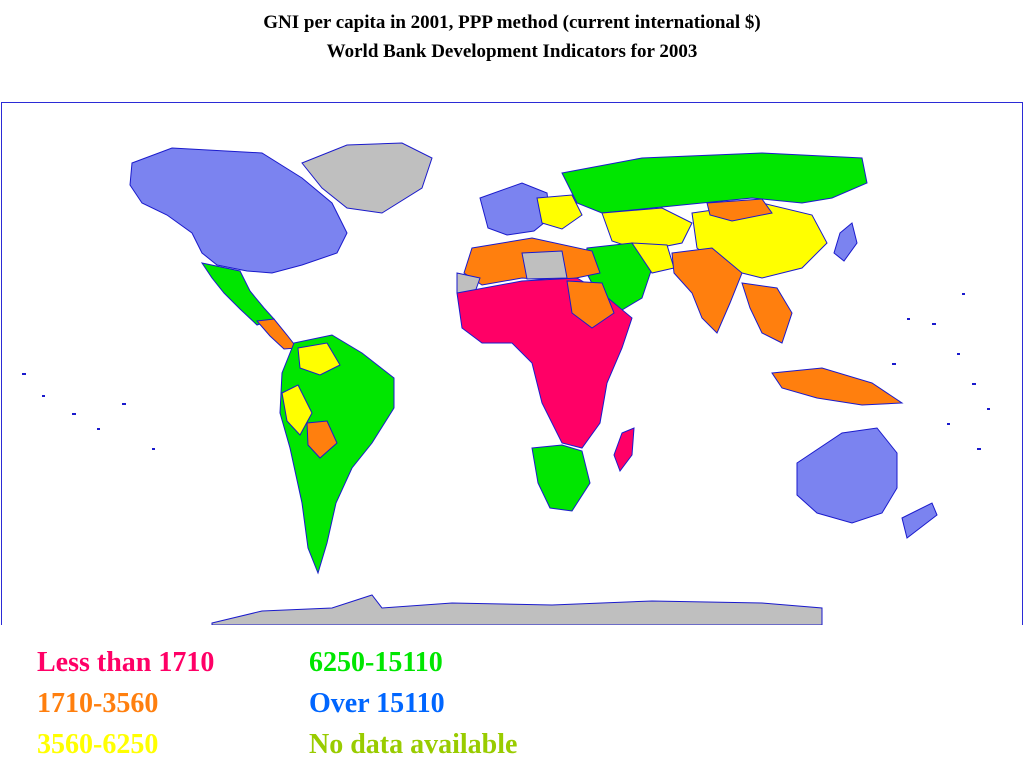  I want to click on region-southern-africa, so click(561, 478).